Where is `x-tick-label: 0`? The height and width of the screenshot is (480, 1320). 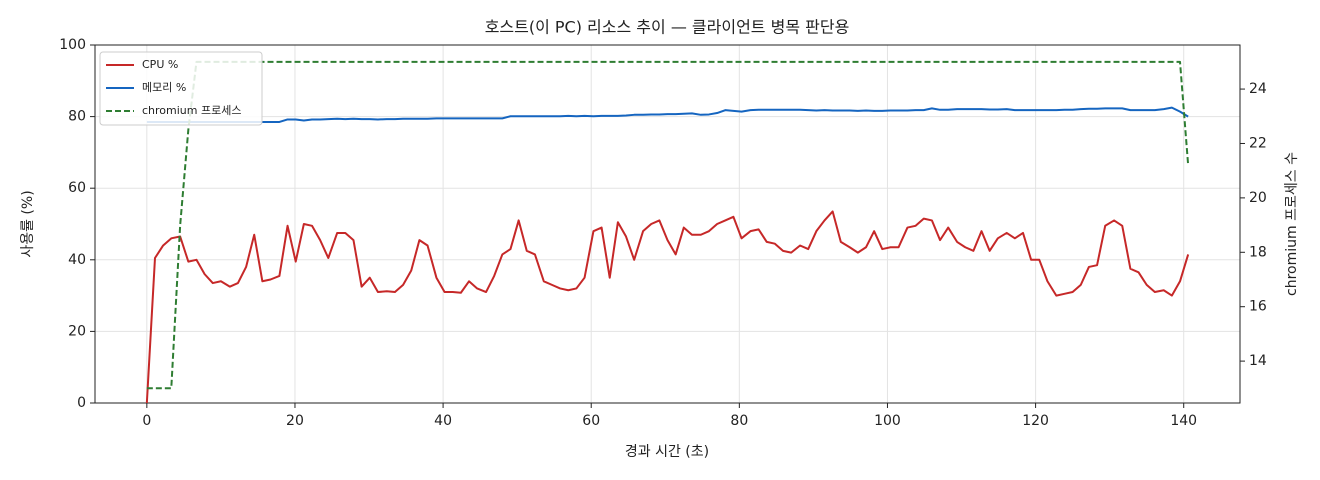 x-tick-label: 0 is located at coordinates (146, 421).